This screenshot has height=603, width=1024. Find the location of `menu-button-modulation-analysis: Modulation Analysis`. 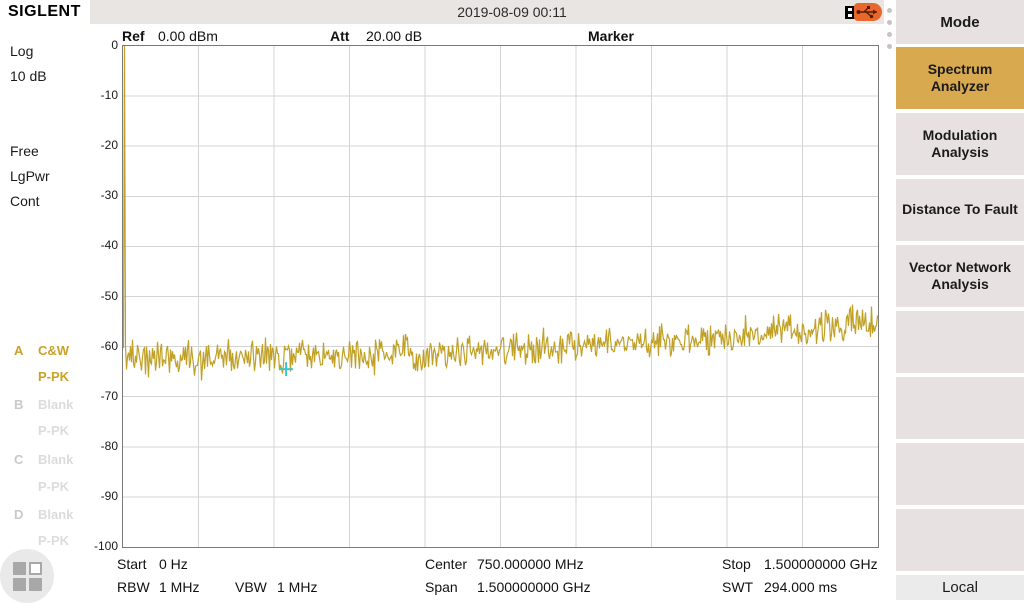

menu-button-modulation-analysis: Modulation Analysis is located at coordinates (960, 144).